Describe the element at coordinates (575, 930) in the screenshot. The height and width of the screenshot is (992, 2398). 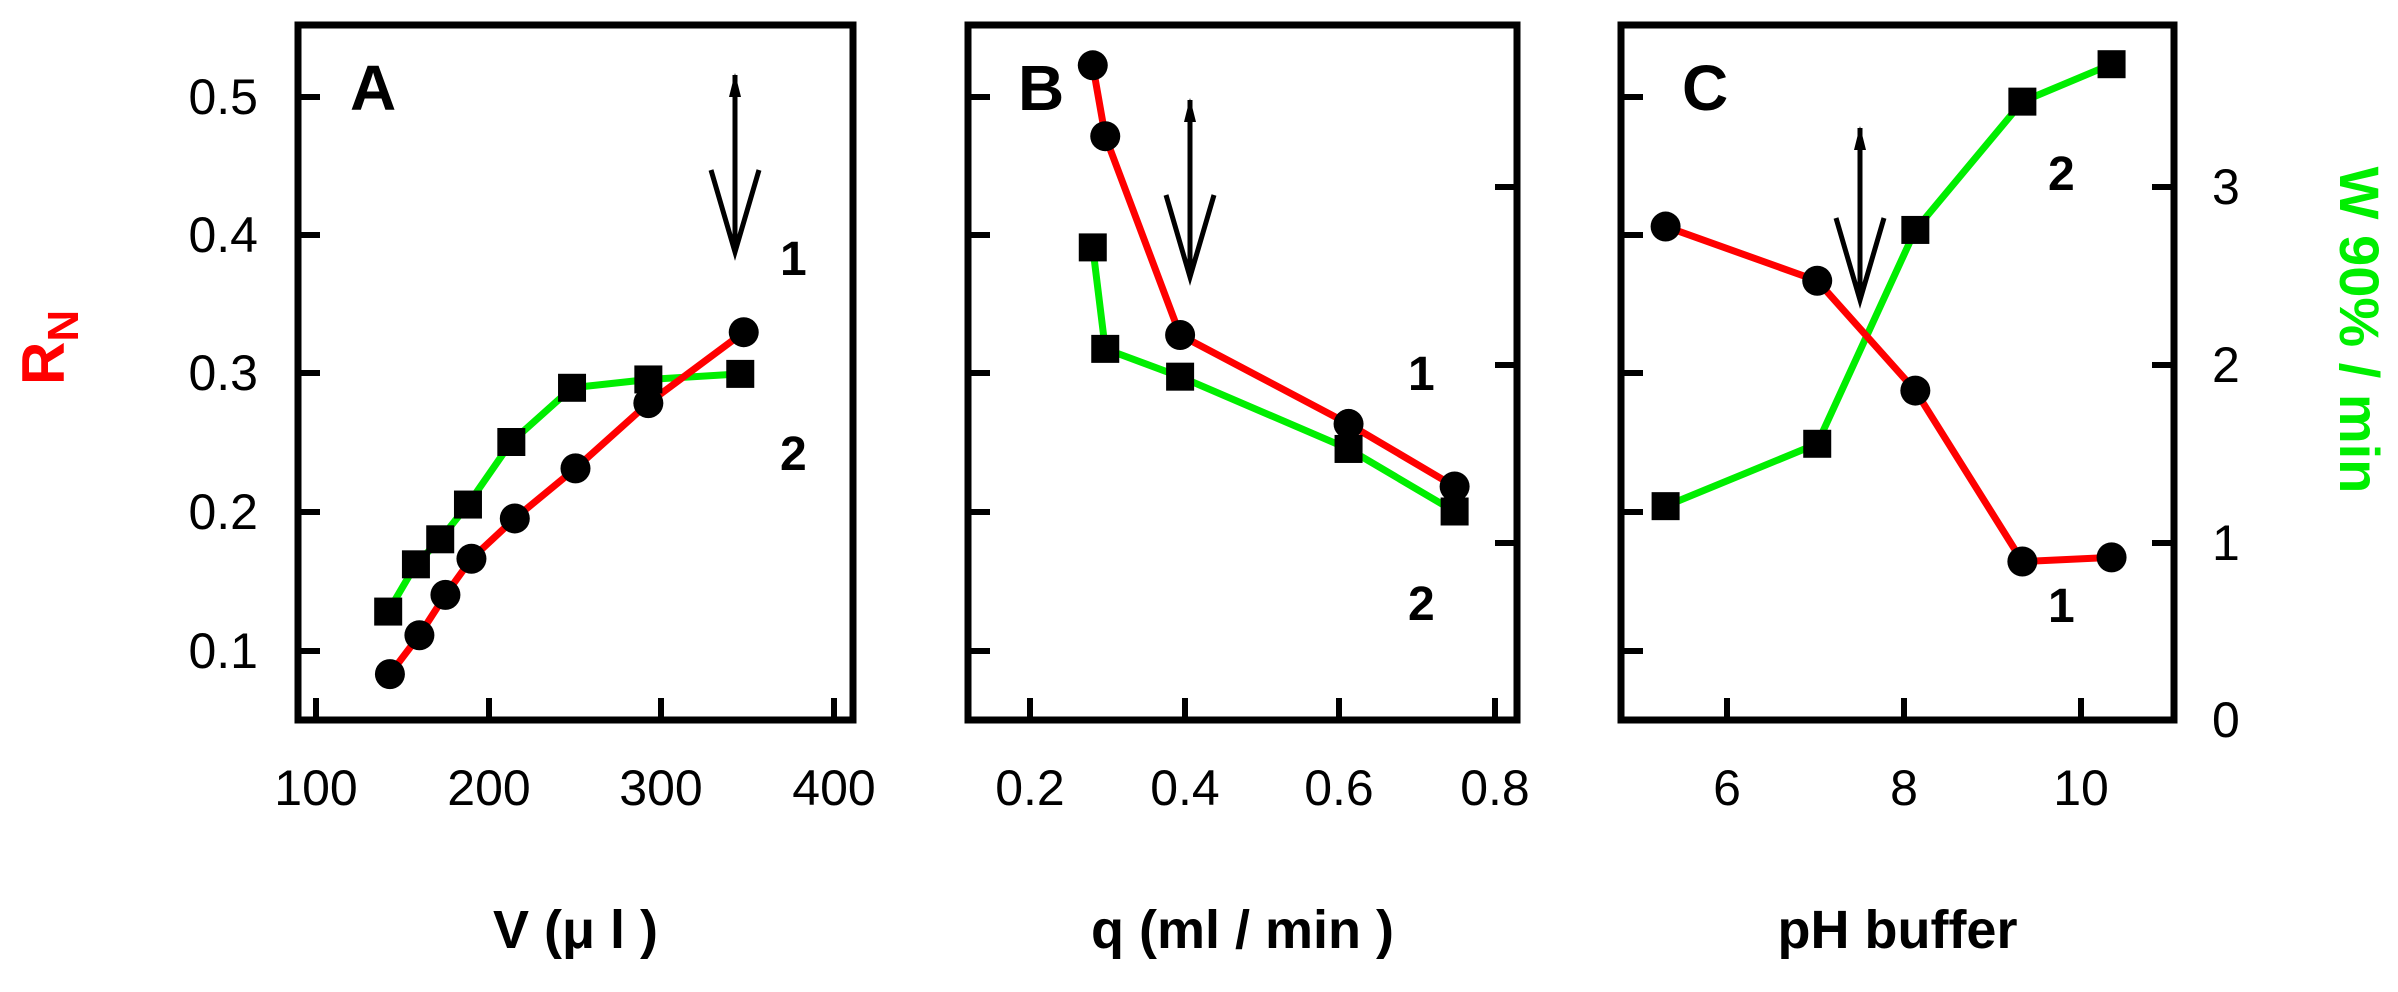
I see `x-axis-title: V (μ l )` at that location.